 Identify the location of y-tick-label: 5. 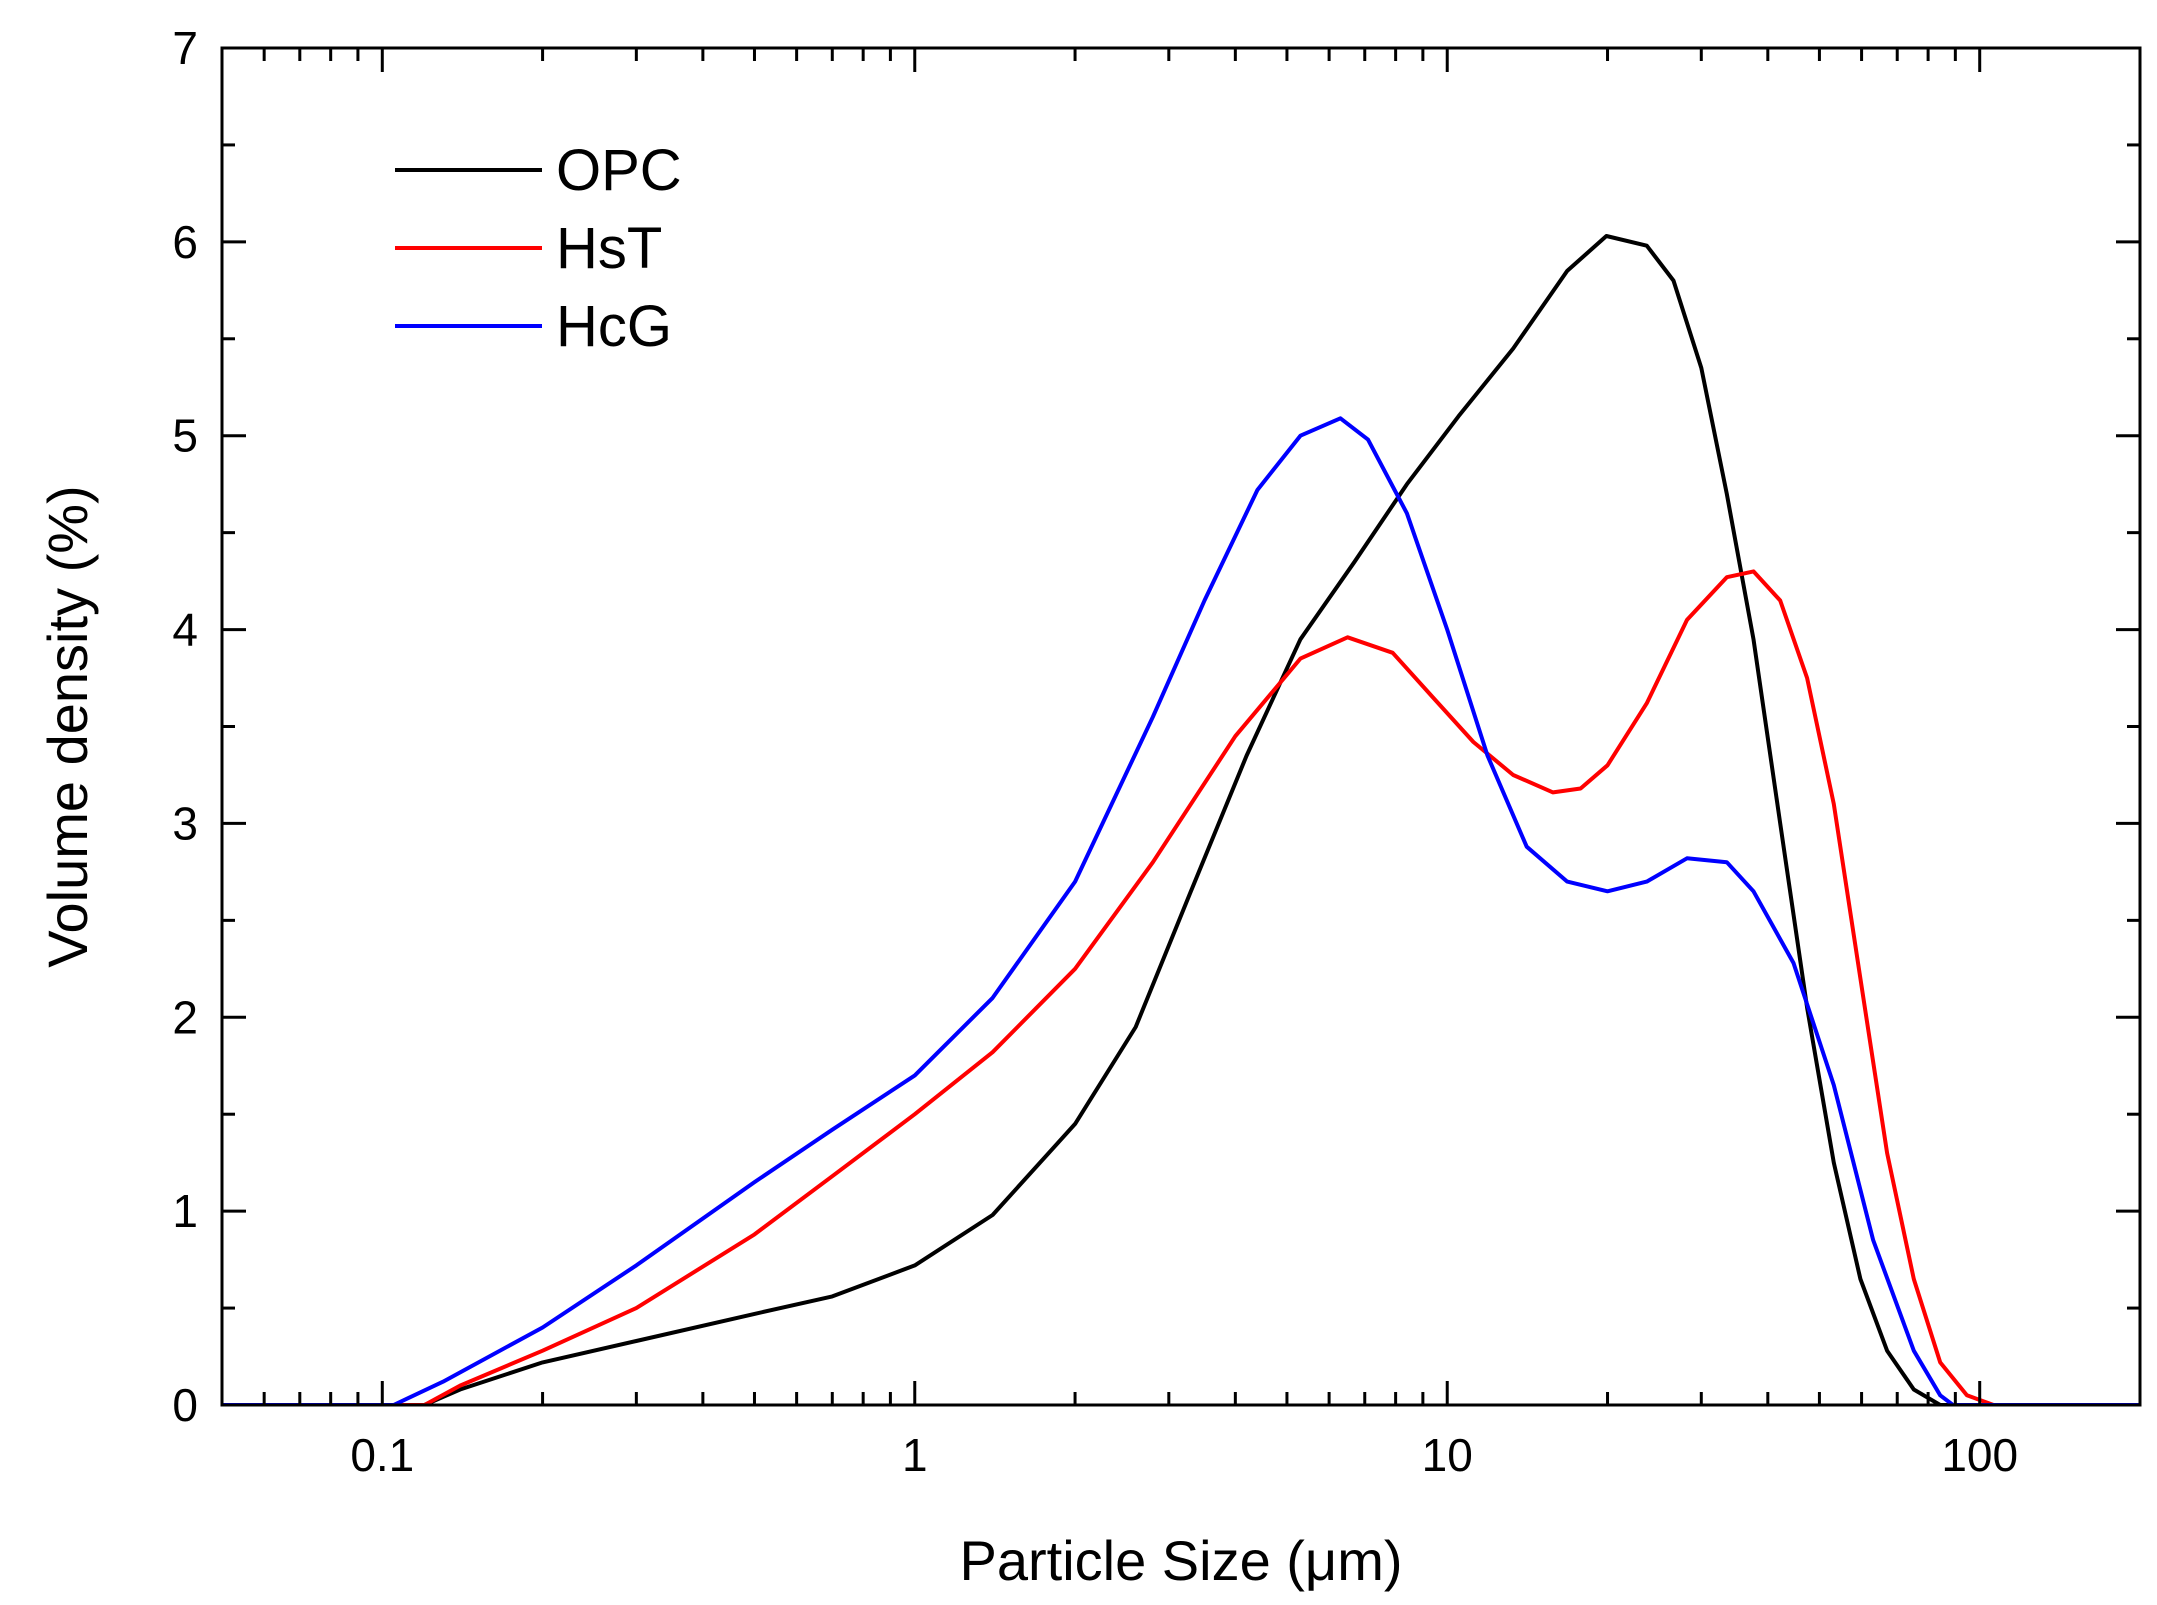
(185, 436).